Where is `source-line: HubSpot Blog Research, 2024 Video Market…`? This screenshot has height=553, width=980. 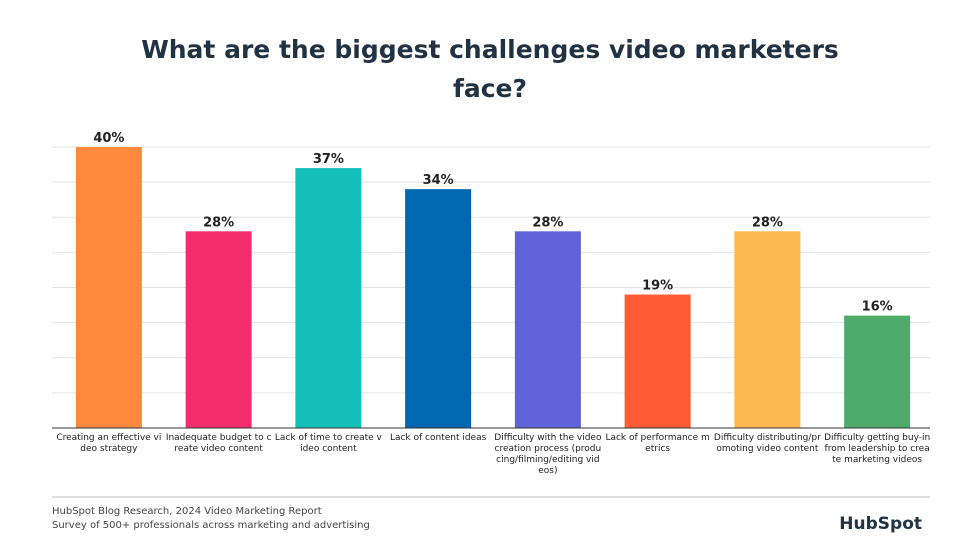
source-line: HubSpot Blog Research, 2024 Video Market… is located at coordinates (187, 511).